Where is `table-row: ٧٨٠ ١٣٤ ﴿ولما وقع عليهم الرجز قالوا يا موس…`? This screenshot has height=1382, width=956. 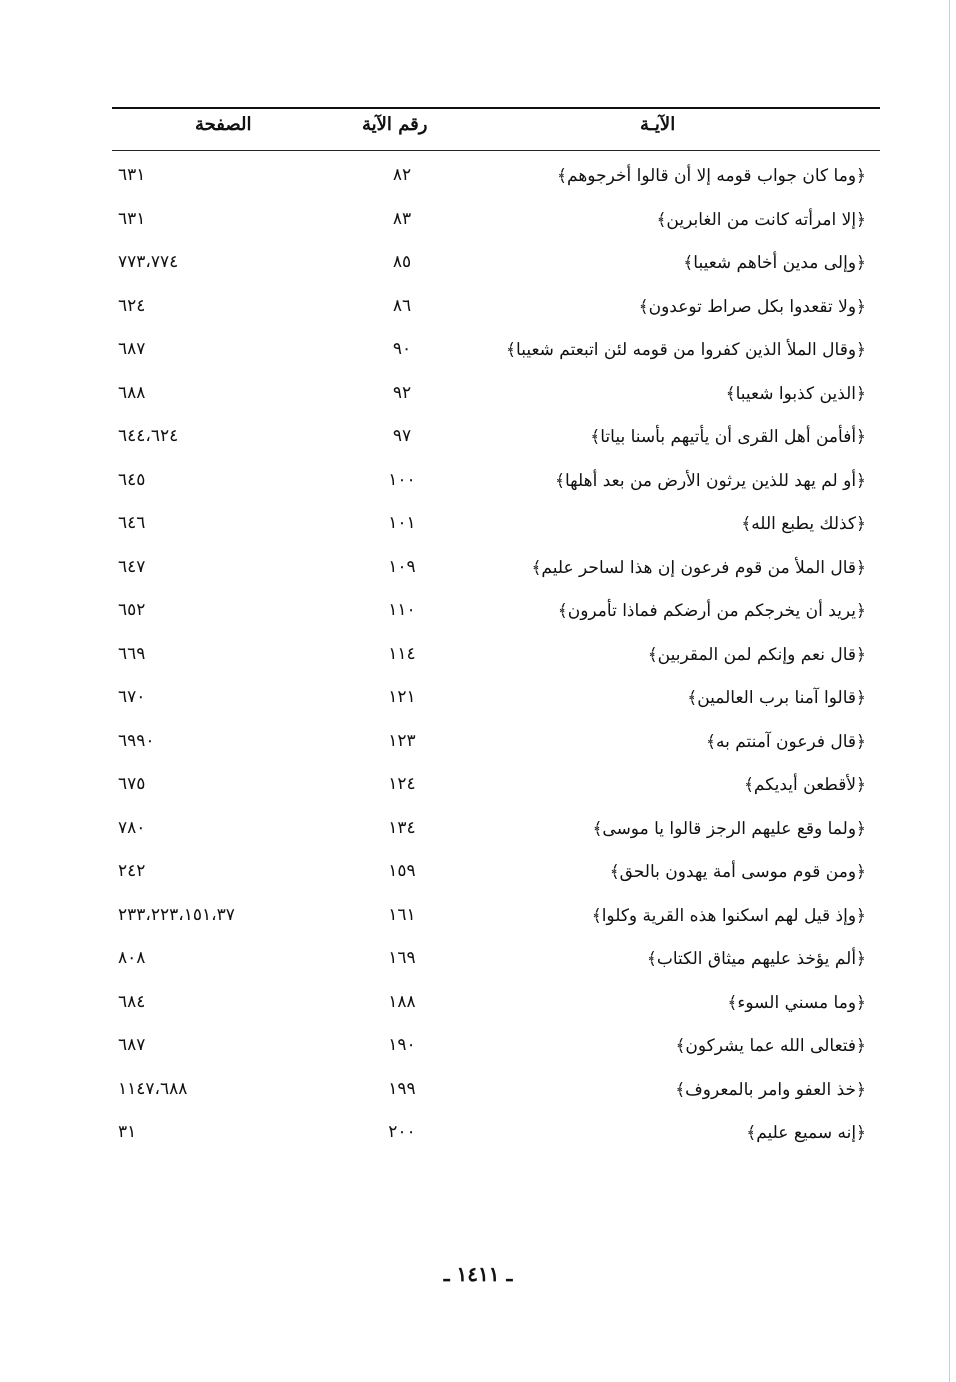 table-row: ٧٨٠ ١٣٤ ﴿ولما وقع عليهم الرجز قالوا يا موس… is located at coordinates (496, 833).